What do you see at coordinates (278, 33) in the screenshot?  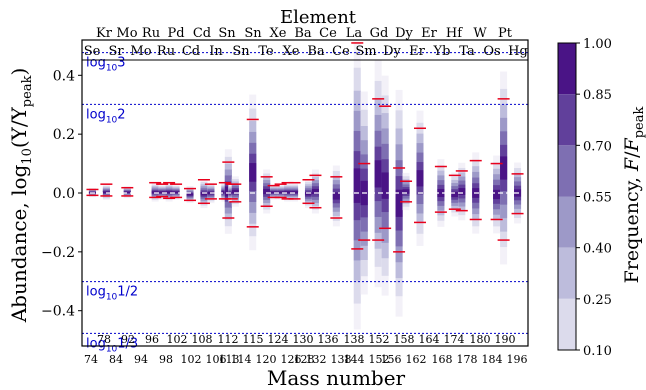 I see `top-element-label: Xe` at bounding box center [278, 33].